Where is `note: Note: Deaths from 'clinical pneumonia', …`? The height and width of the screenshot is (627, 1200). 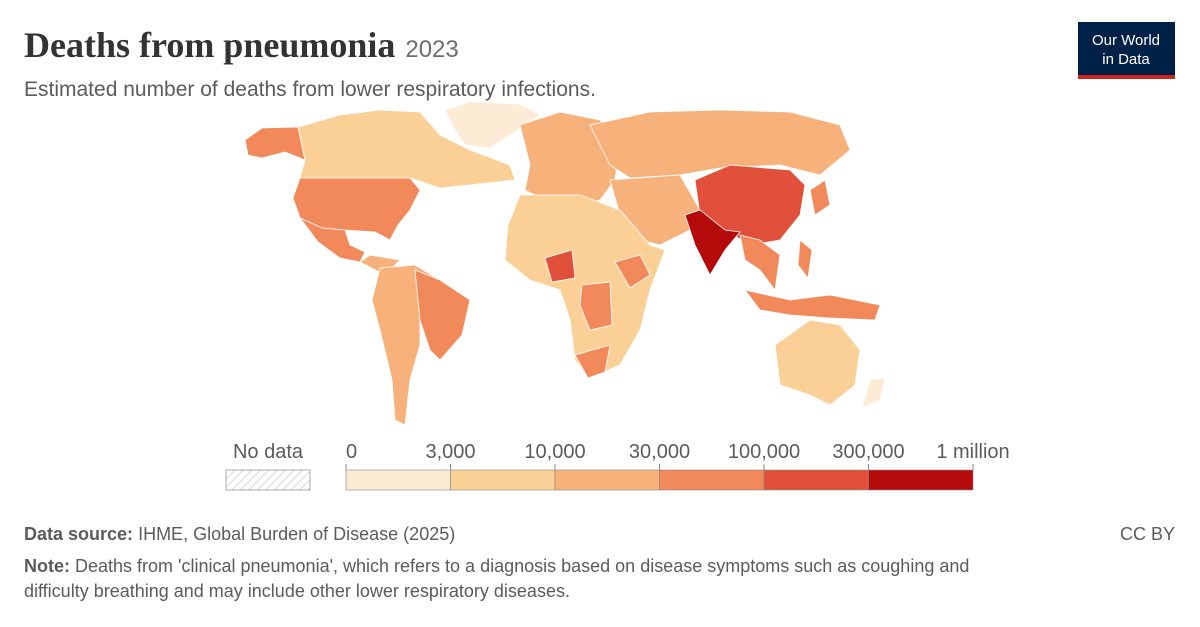
note: Note: Deaths from 'clinical pneumonia', … is located at coordinates (496, 566).